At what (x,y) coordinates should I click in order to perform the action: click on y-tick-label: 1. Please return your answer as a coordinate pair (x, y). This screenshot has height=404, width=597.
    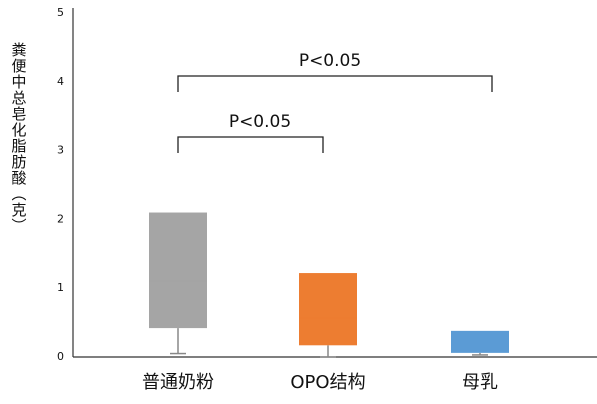
    Looking at the image, I should click on (60, 287).